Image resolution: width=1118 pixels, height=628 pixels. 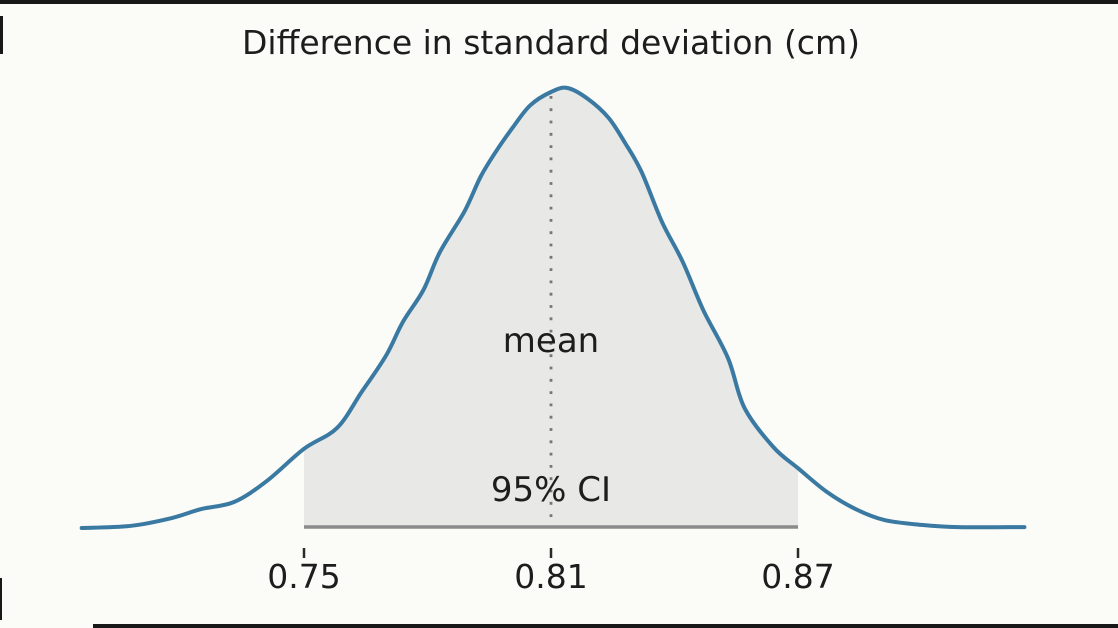 What do you see at coordinates (559, 2) in the screenshot?
I see `letterbox-top-bar` at bounding box center [559, 2].